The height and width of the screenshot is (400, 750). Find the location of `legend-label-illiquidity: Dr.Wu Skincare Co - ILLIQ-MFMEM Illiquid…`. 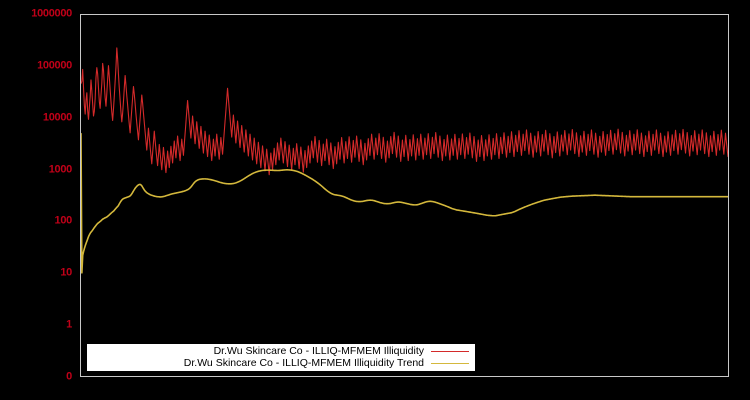

legend-label-illiquidity: Dr.Wu Skincare Co - ILLIQ-MFMEM Illiquid… is located at coordinates (318, 351).